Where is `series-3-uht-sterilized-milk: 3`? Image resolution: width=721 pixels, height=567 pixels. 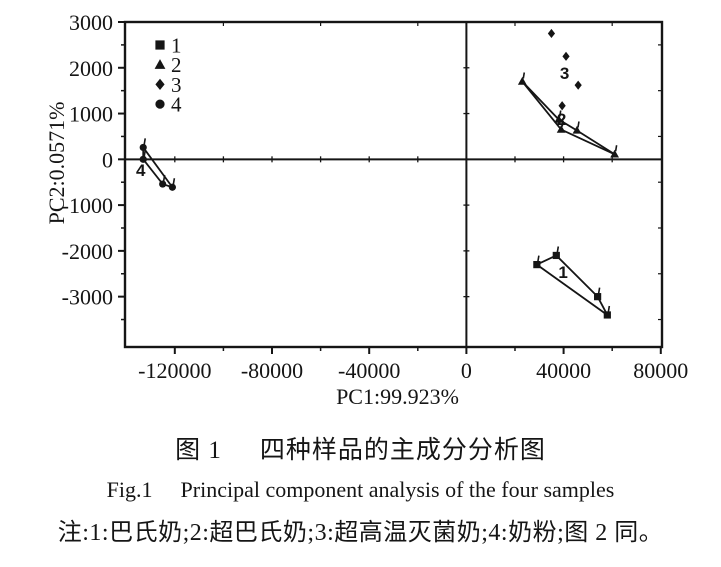
series-3-uht-sterilized-milk: 3 is located at coordinates (564, 69).